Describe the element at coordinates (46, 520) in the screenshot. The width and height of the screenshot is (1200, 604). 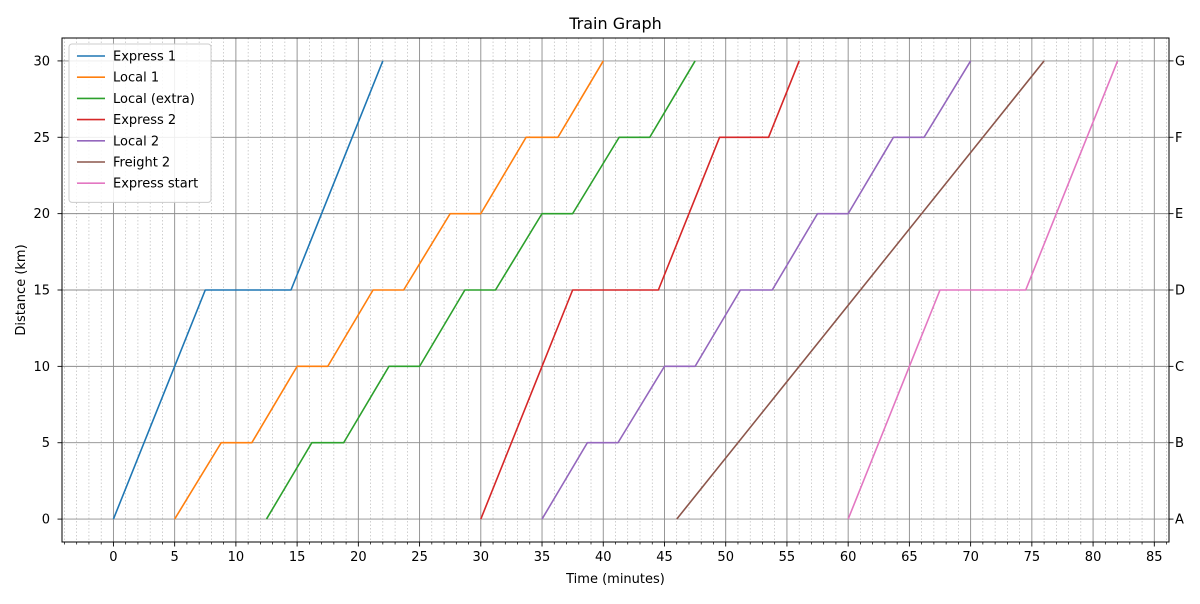
I see `y-tick-label: 0` at that location.